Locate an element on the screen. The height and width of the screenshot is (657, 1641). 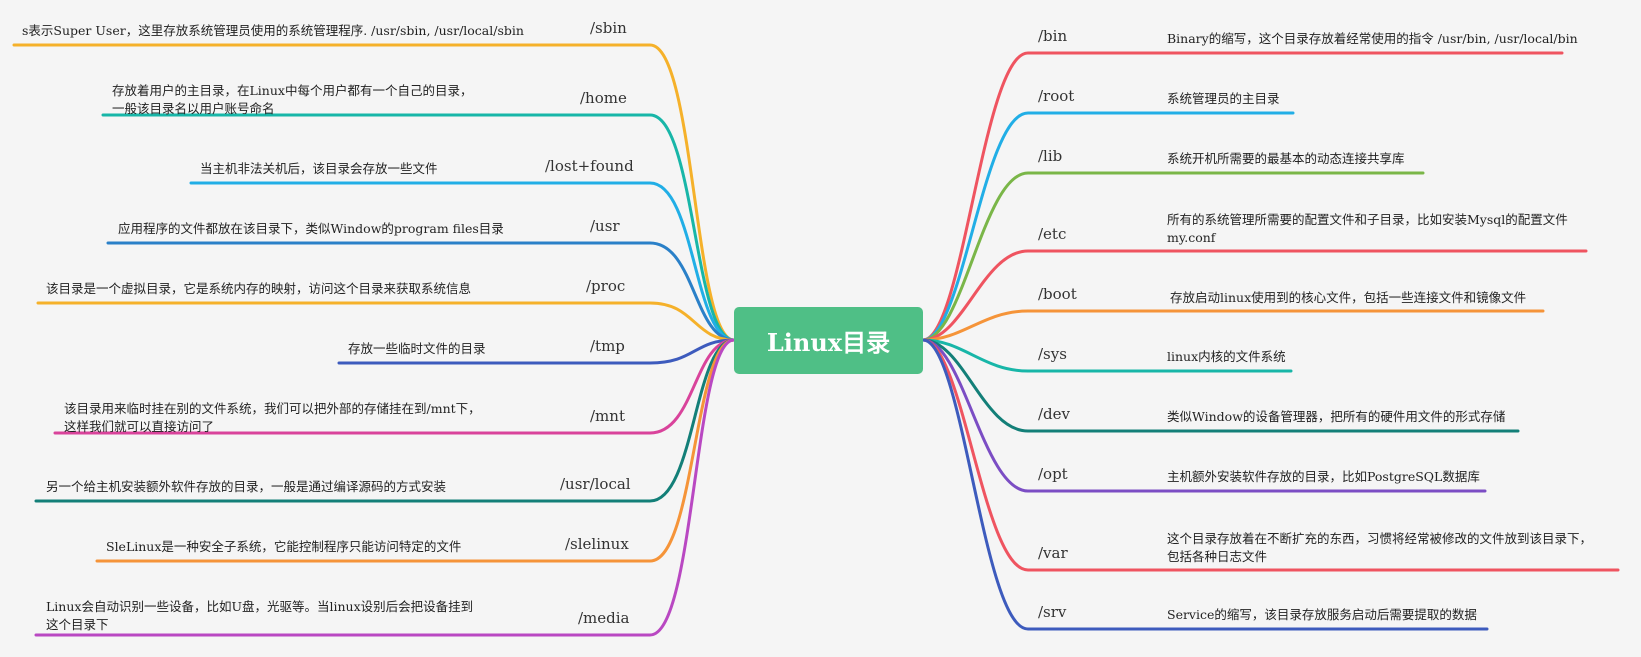
branch-connector-sys is located at coordinates (1107, 355).